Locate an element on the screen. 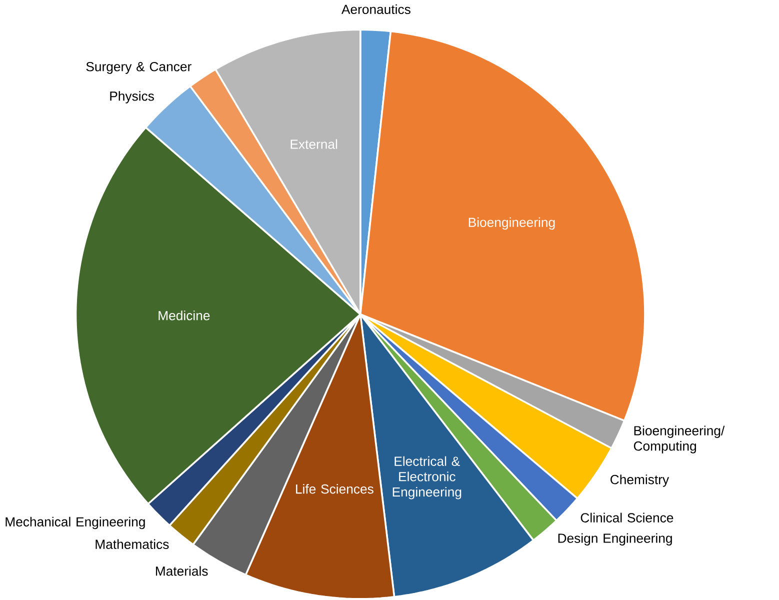  slice-label: Mechanical Engineering is located at coordinates (75, 523).